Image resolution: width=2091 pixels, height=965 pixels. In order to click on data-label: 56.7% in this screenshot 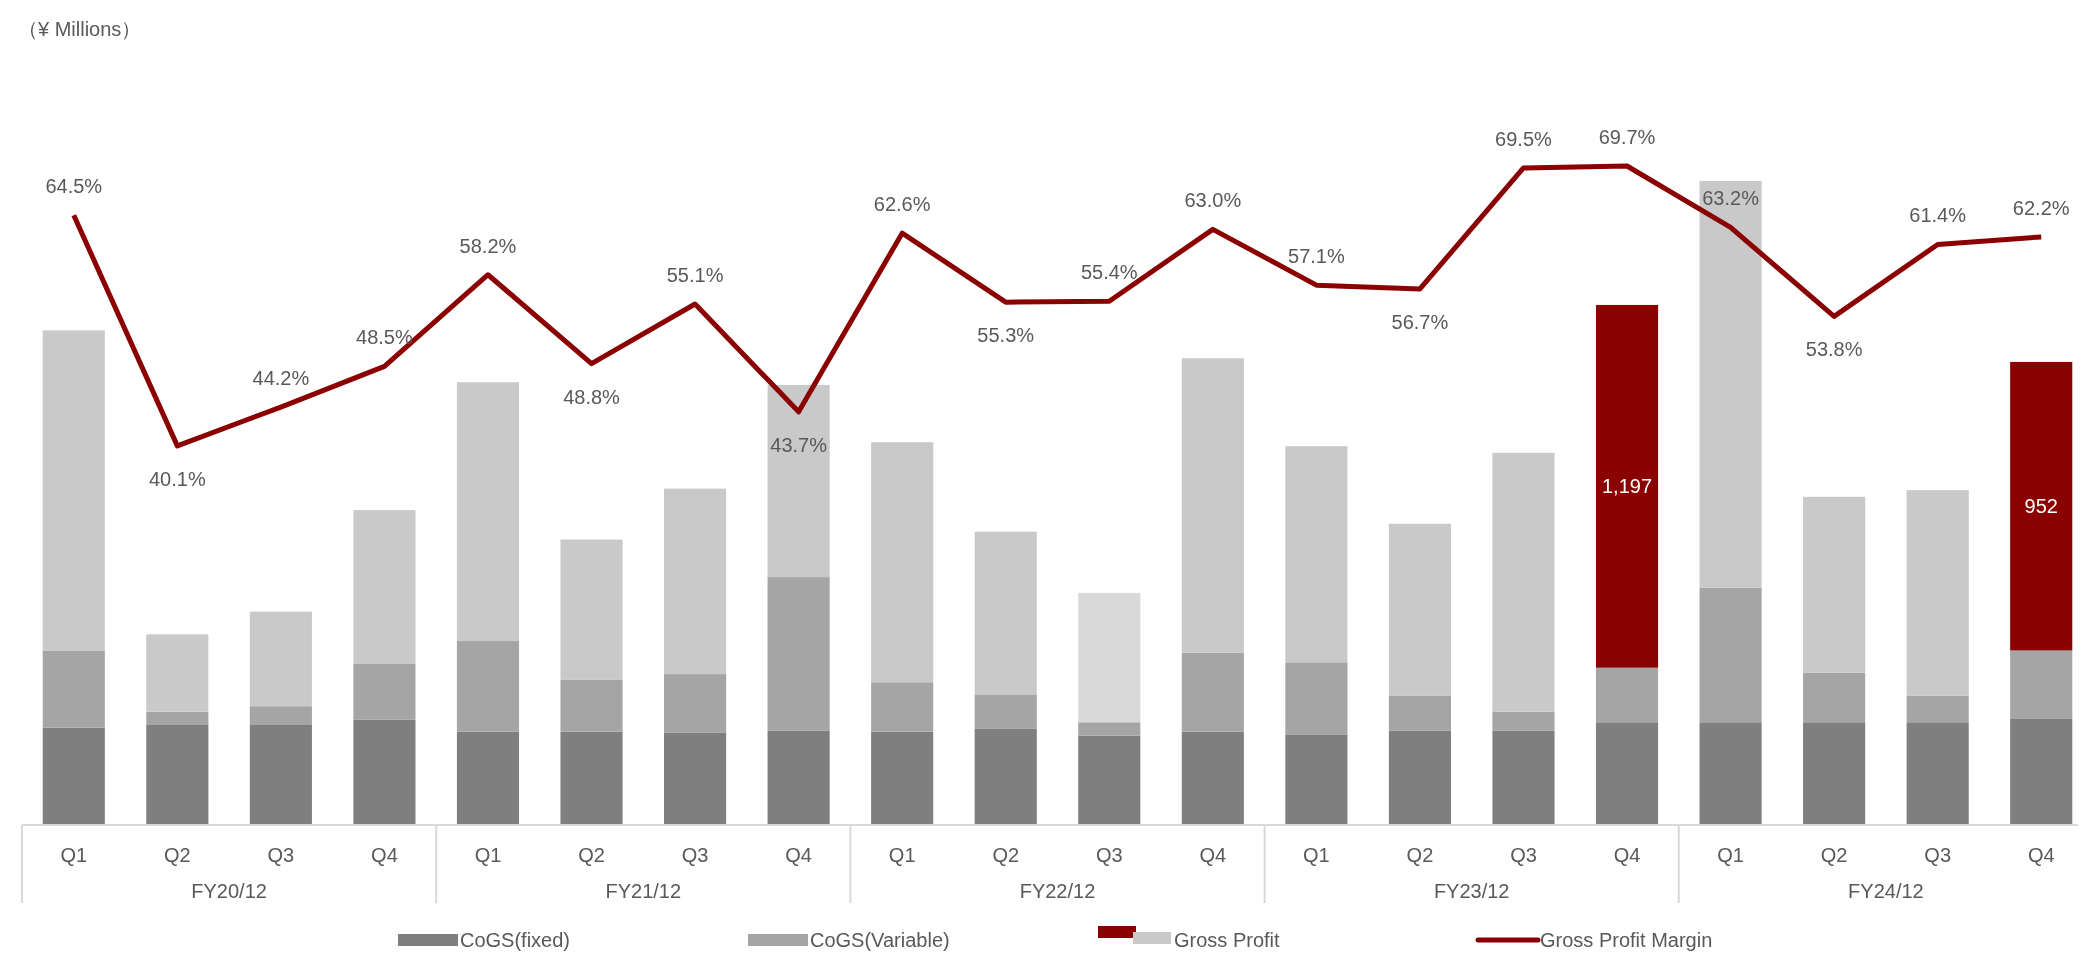, I will do `click(1420, 321)`.